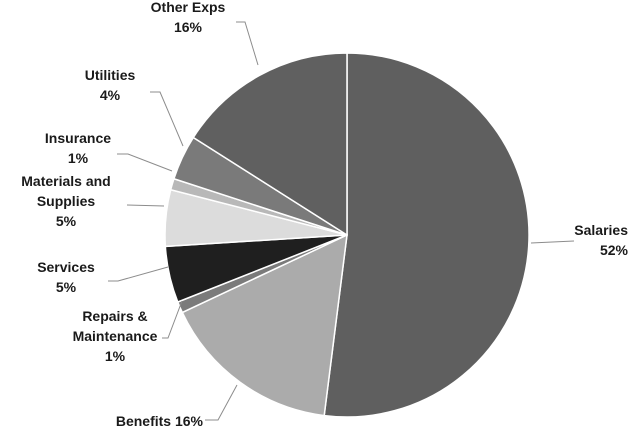 The height and width of the screenshot is (433, 640). I want to click on data-label-line: 4%, so click(110, 95).